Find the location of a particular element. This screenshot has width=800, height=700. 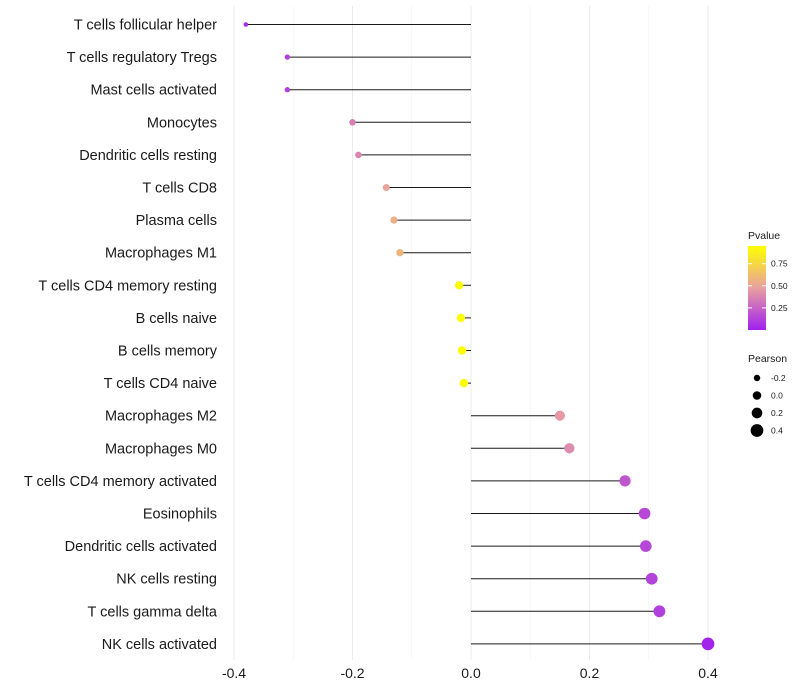

pvalue-legend-title: Pvalue is located at coordinates (764, 236).